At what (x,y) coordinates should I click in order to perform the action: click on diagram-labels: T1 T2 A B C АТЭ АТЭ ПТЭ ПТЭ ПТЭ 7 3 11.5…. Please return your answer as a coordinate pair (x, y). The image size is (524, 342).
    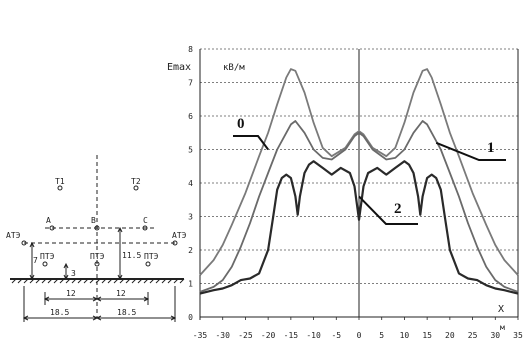
    Looking at the image, I should click on (96, 247).